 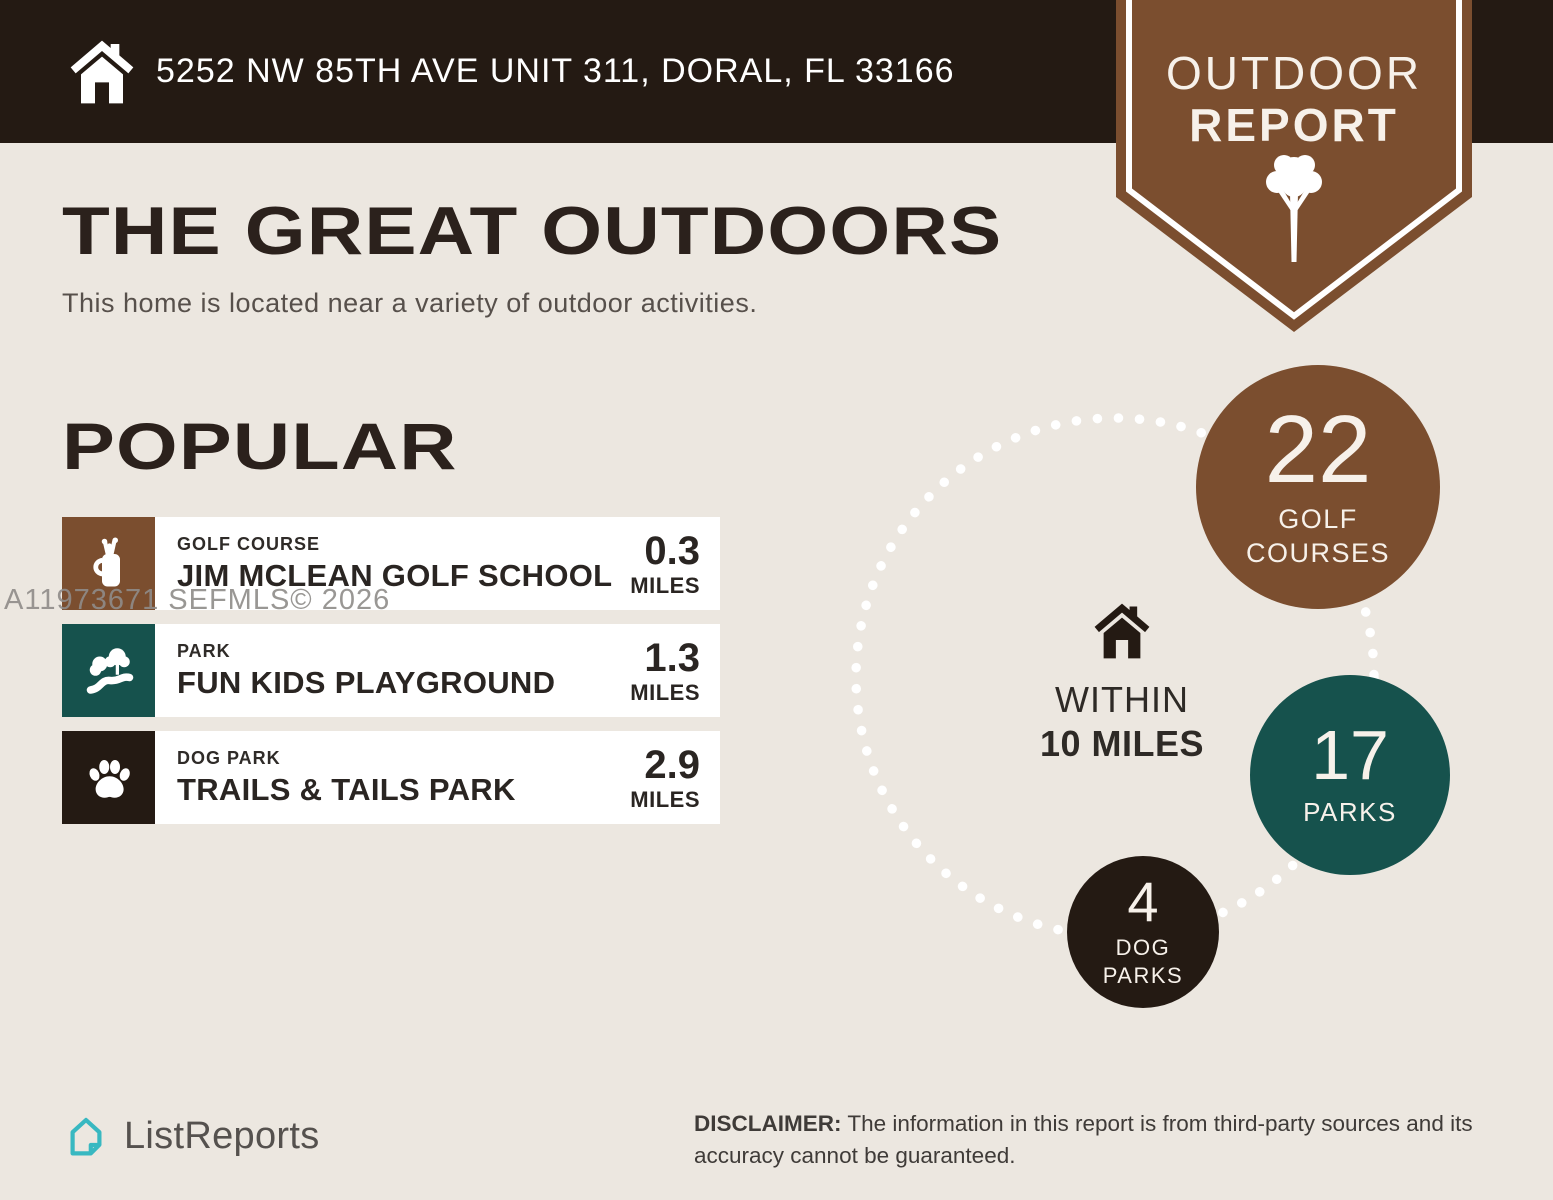 I want to click on item-category: PARK, so click(x=204, y=650).